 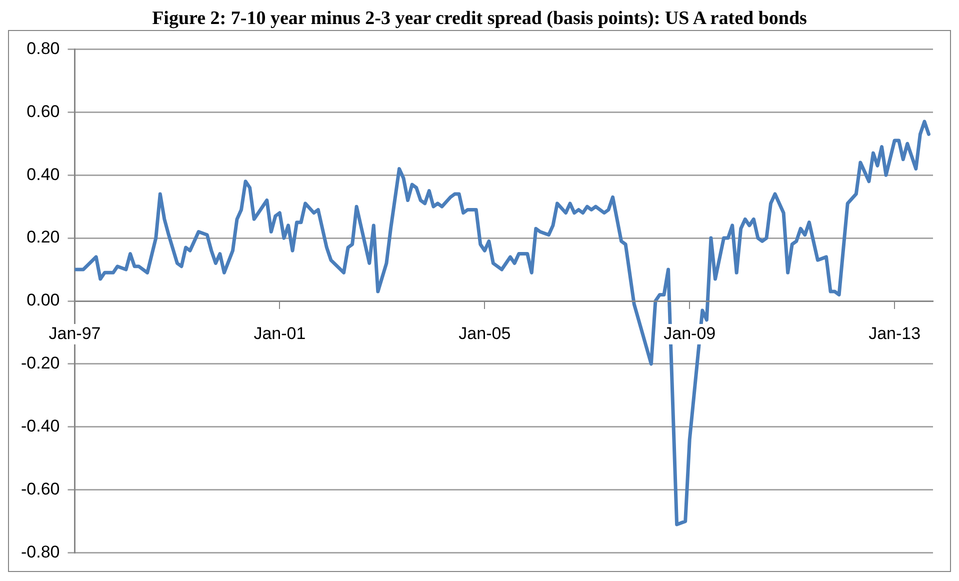 I want to click on x-tick-label: Jan-13, so click(x=894, y=333).